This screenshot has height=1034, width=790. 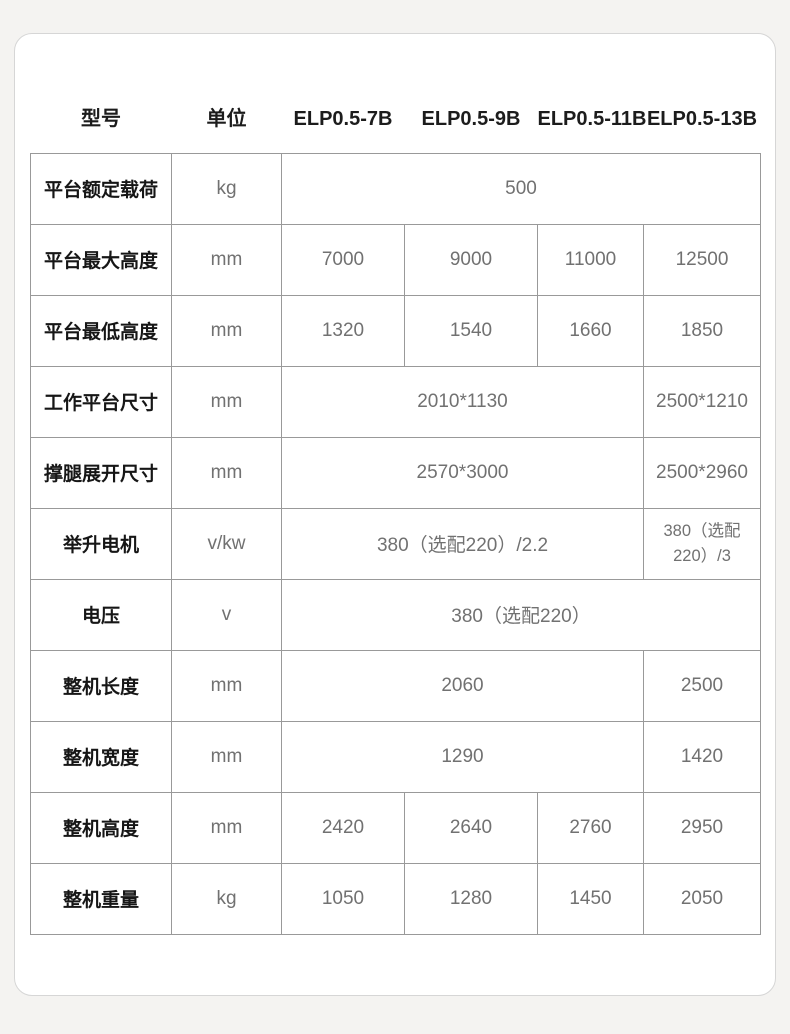 I want to click on table-row: 平台最大高度 mm 7000 9000 11000 12500, so click(x=395, y=259).